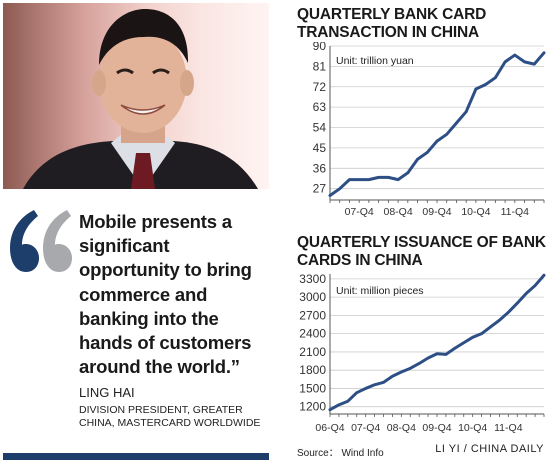  Describe the element at coordinates (320, 148) in the screenshot. I see `y-tick-label: 45` at that location.